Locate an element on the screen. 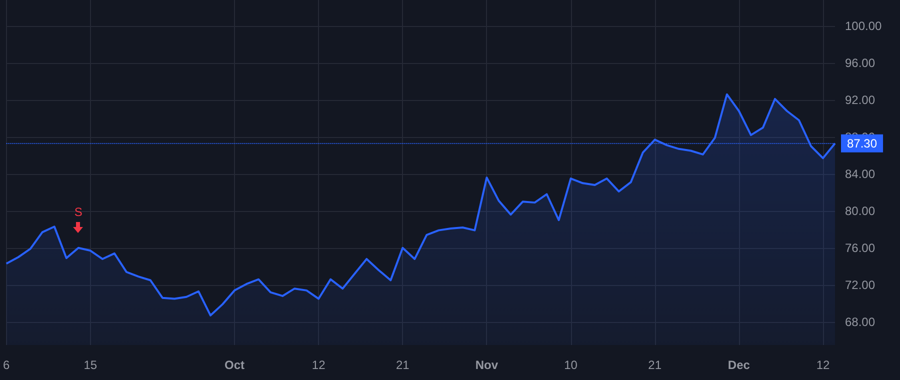 Image resolution: width=900 pixels, height=380 pixels. y-tick-label: 100.00 is located at coordinates (863, 25).